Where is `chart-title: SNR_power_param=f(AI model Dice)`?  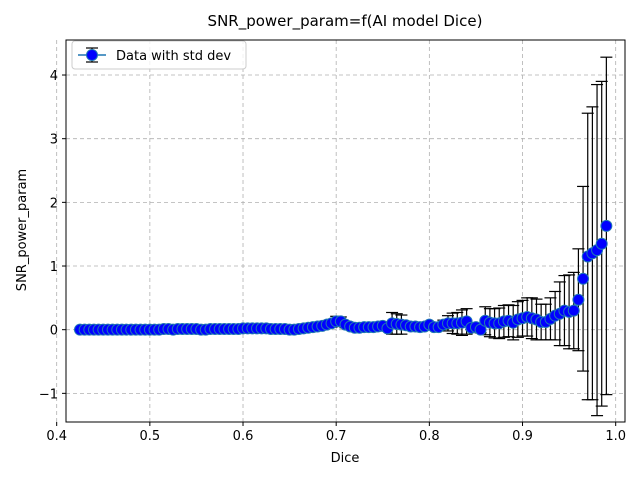 chart-title: SNR_power_param=f(AI model Dice) is located at coordinates (345, 21).